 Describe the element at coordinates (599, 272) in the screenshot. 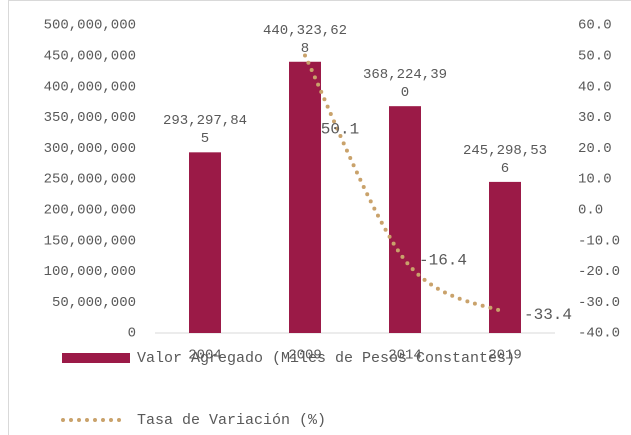

I see `y2-tick-label: -20.0` at that location.